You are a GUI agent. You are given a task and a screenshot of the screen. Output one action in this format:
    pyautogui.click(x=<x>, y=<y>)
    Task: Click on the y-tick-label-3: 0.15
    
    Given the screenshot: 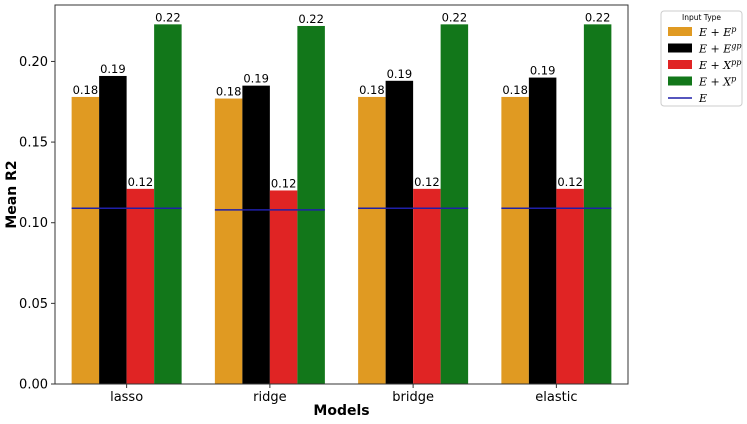 What is the action you would take?
    pyautogui.click(x=33, y=143)
    